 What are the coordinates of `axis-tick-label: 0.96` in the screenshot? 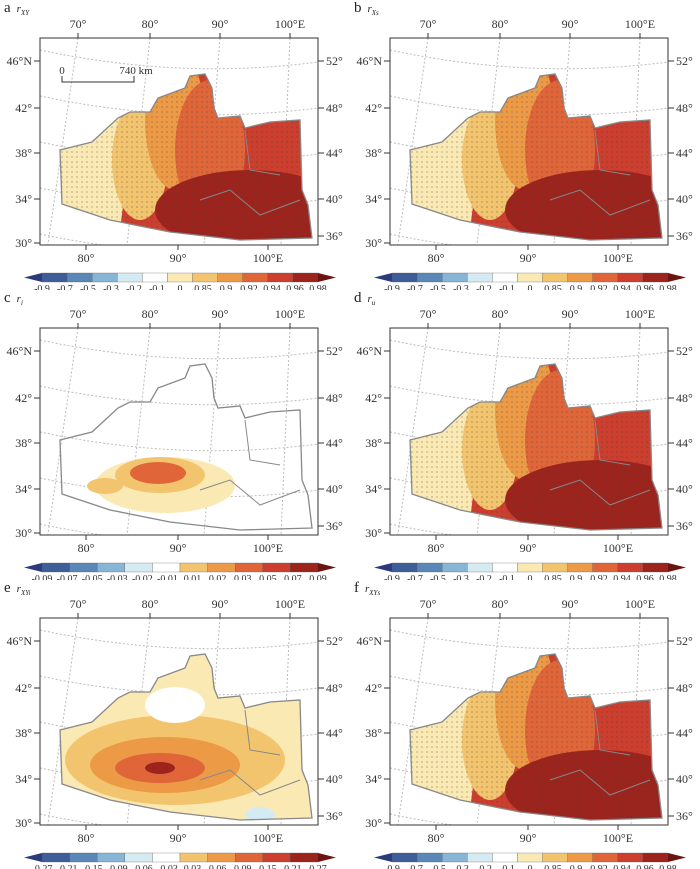 It's located at (645, 577).